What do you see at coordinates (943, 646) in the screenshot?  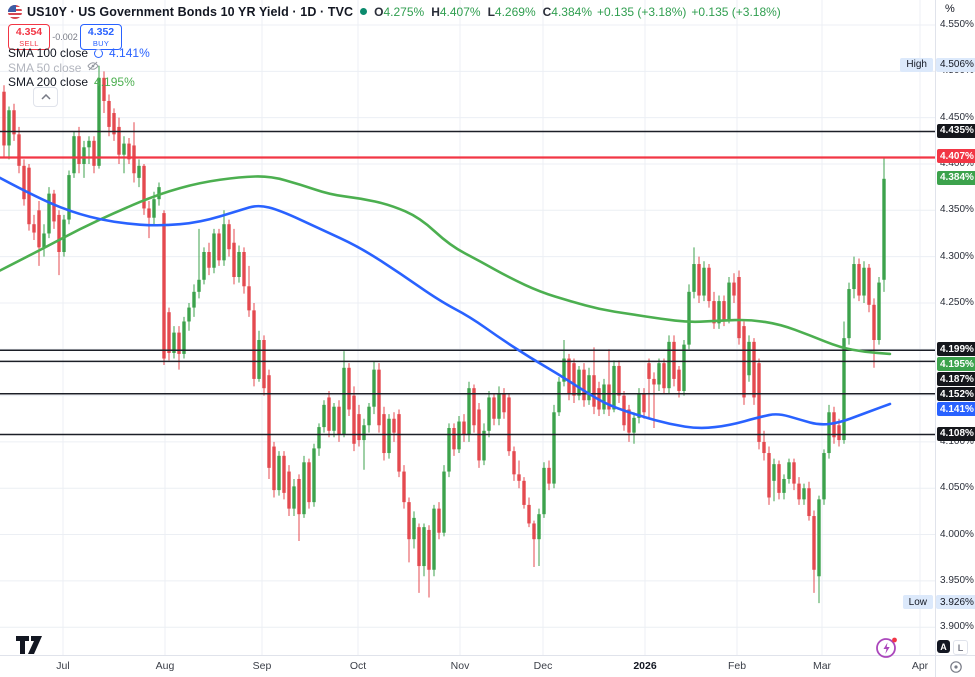 I see `auto-scale-button: A` at bounding box center [943, 646].